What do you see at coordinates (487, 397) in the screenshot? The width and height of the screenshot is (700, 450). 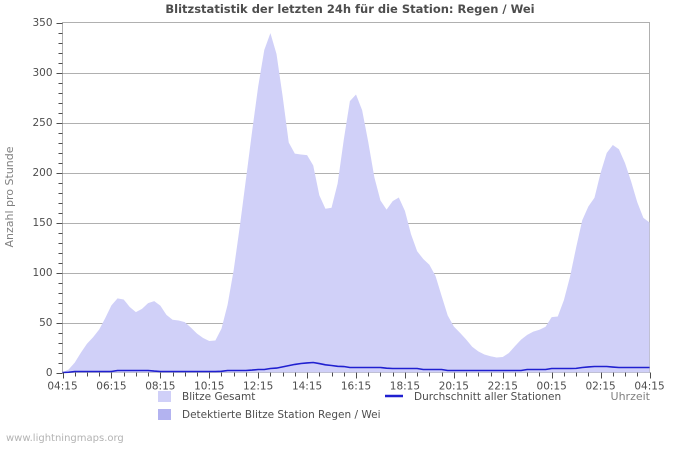 I see `legend-label-1: Durchschnitt aller Stationen` at bounding box center [487, 397].